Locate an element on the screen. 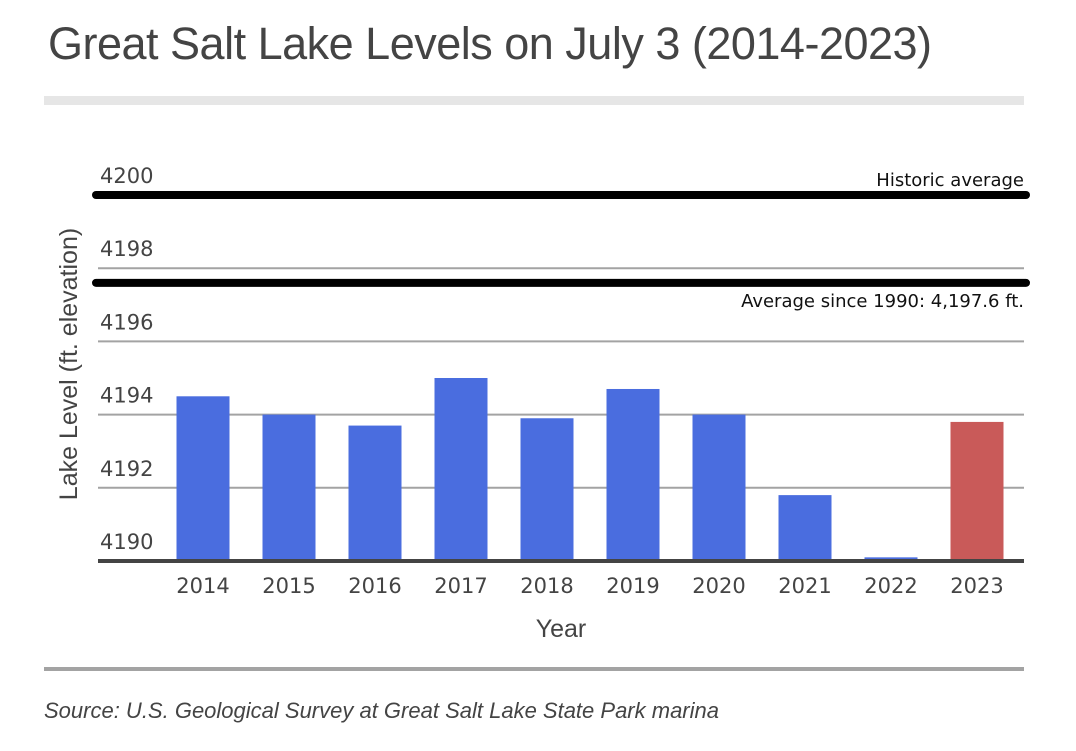 This screenshot has width=1076, height=751. y-tick-label: 4190 is located at coordinates (126, 542).